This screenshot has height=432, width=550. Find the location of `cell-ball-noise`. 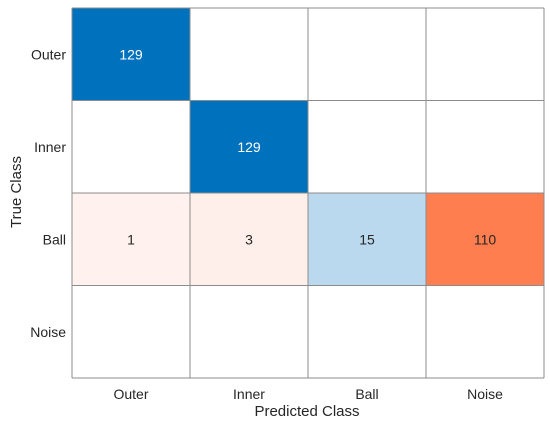

cell-ball-noise is located at coordinates (485, 239).